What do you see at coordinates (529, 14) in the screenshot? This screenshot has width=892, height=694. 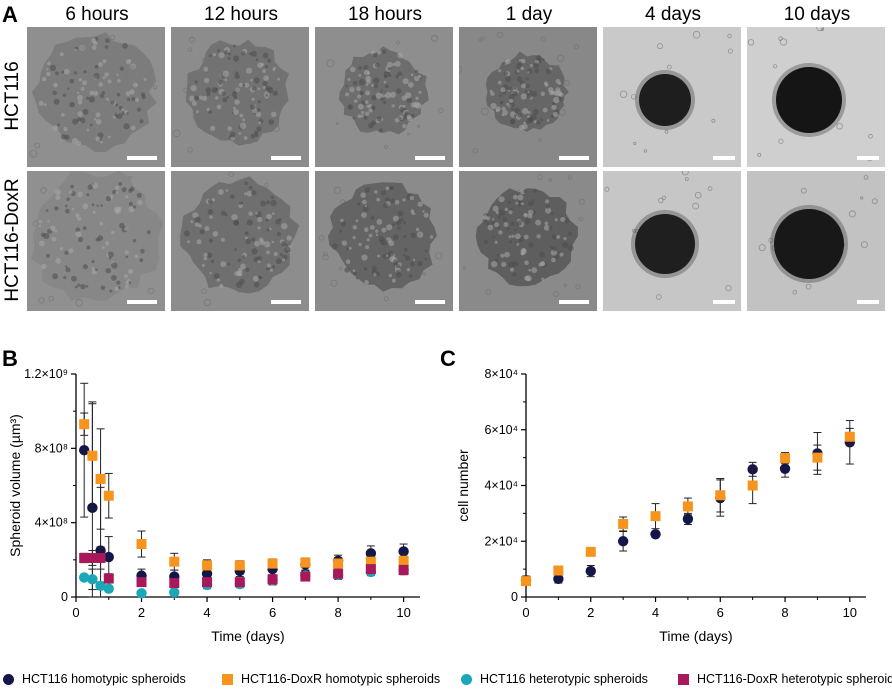 I see `column-label-1-day: 1 day` at bounding box center [529, 14].